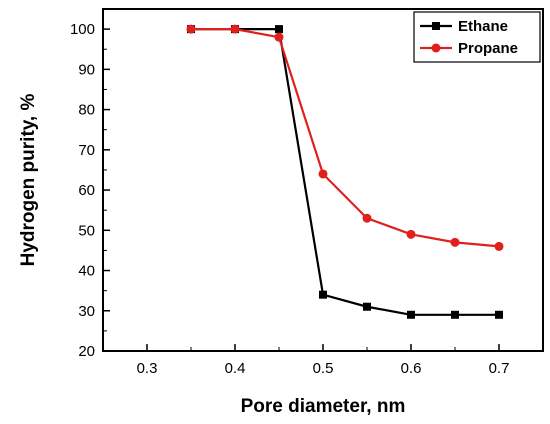  What do you see at coordinates (86, 190) in the screenshot?
I see `y-tick-label-60: 60` at bounding box center [86, 190].